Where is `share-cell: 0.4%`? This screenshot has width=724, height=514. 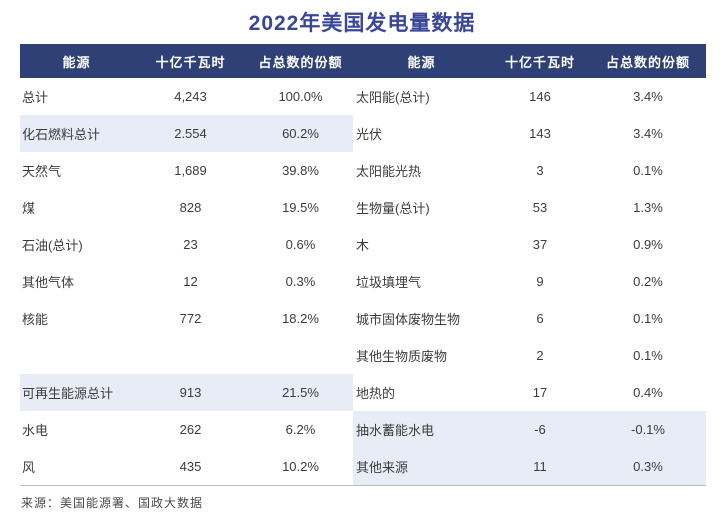 share-cell: 0.4% is located at coordinates (648, 392).